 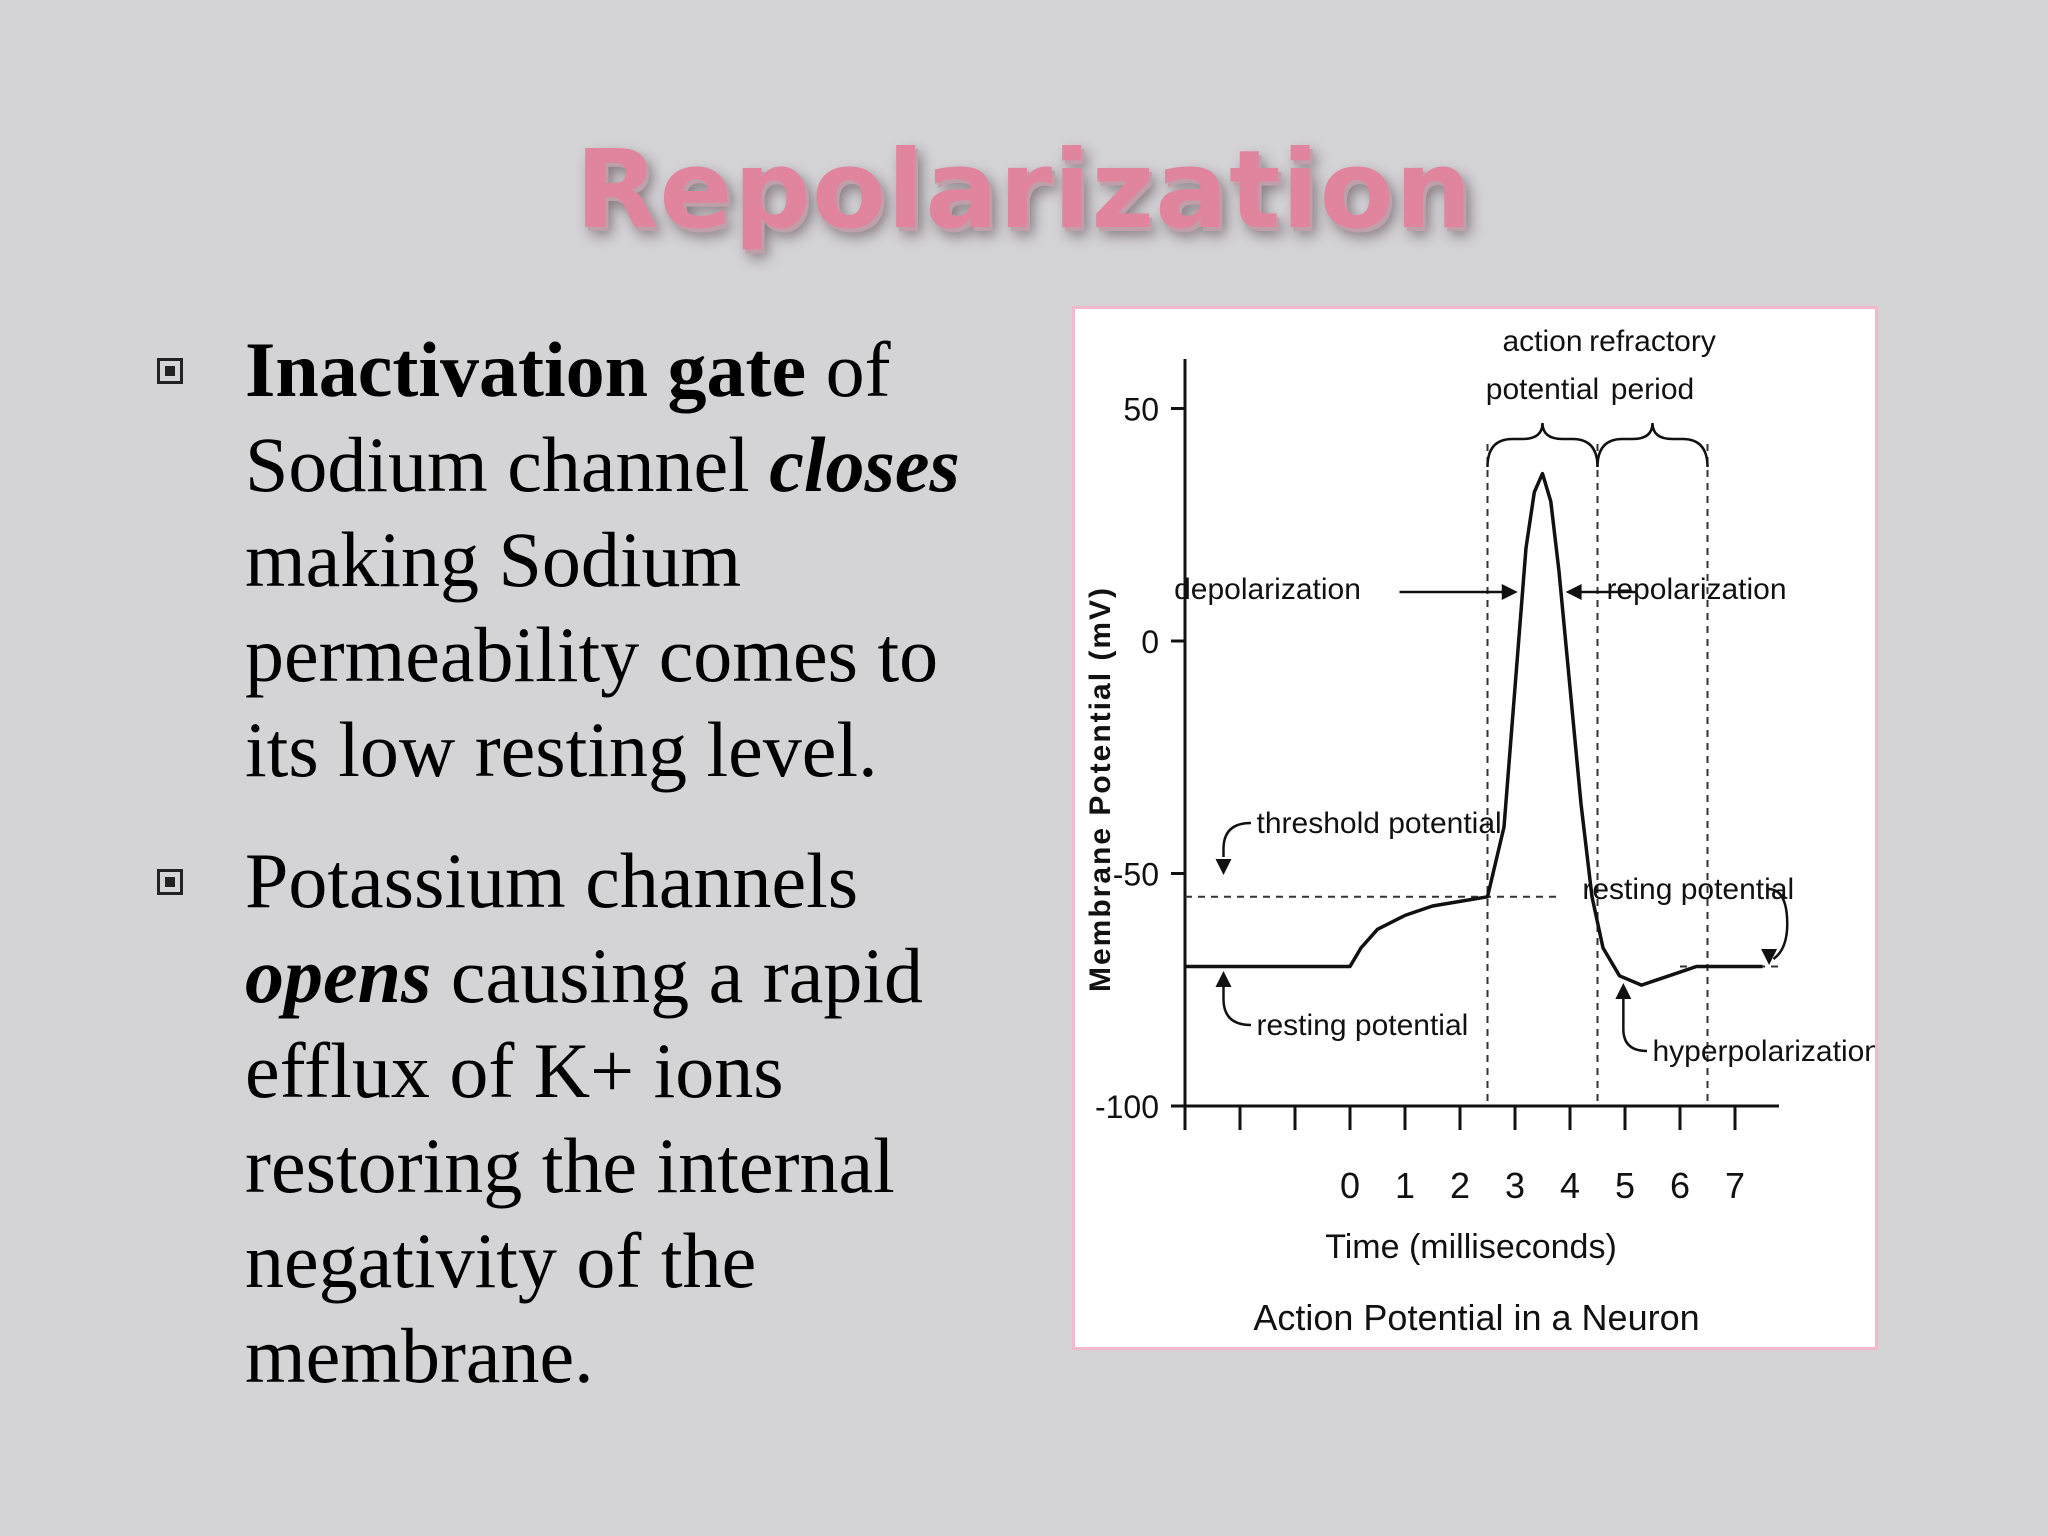 What do you see at coordinates (493, 559) in the screenshot?
I see `text-run: making Sodium` at bounding box center [493, 559].